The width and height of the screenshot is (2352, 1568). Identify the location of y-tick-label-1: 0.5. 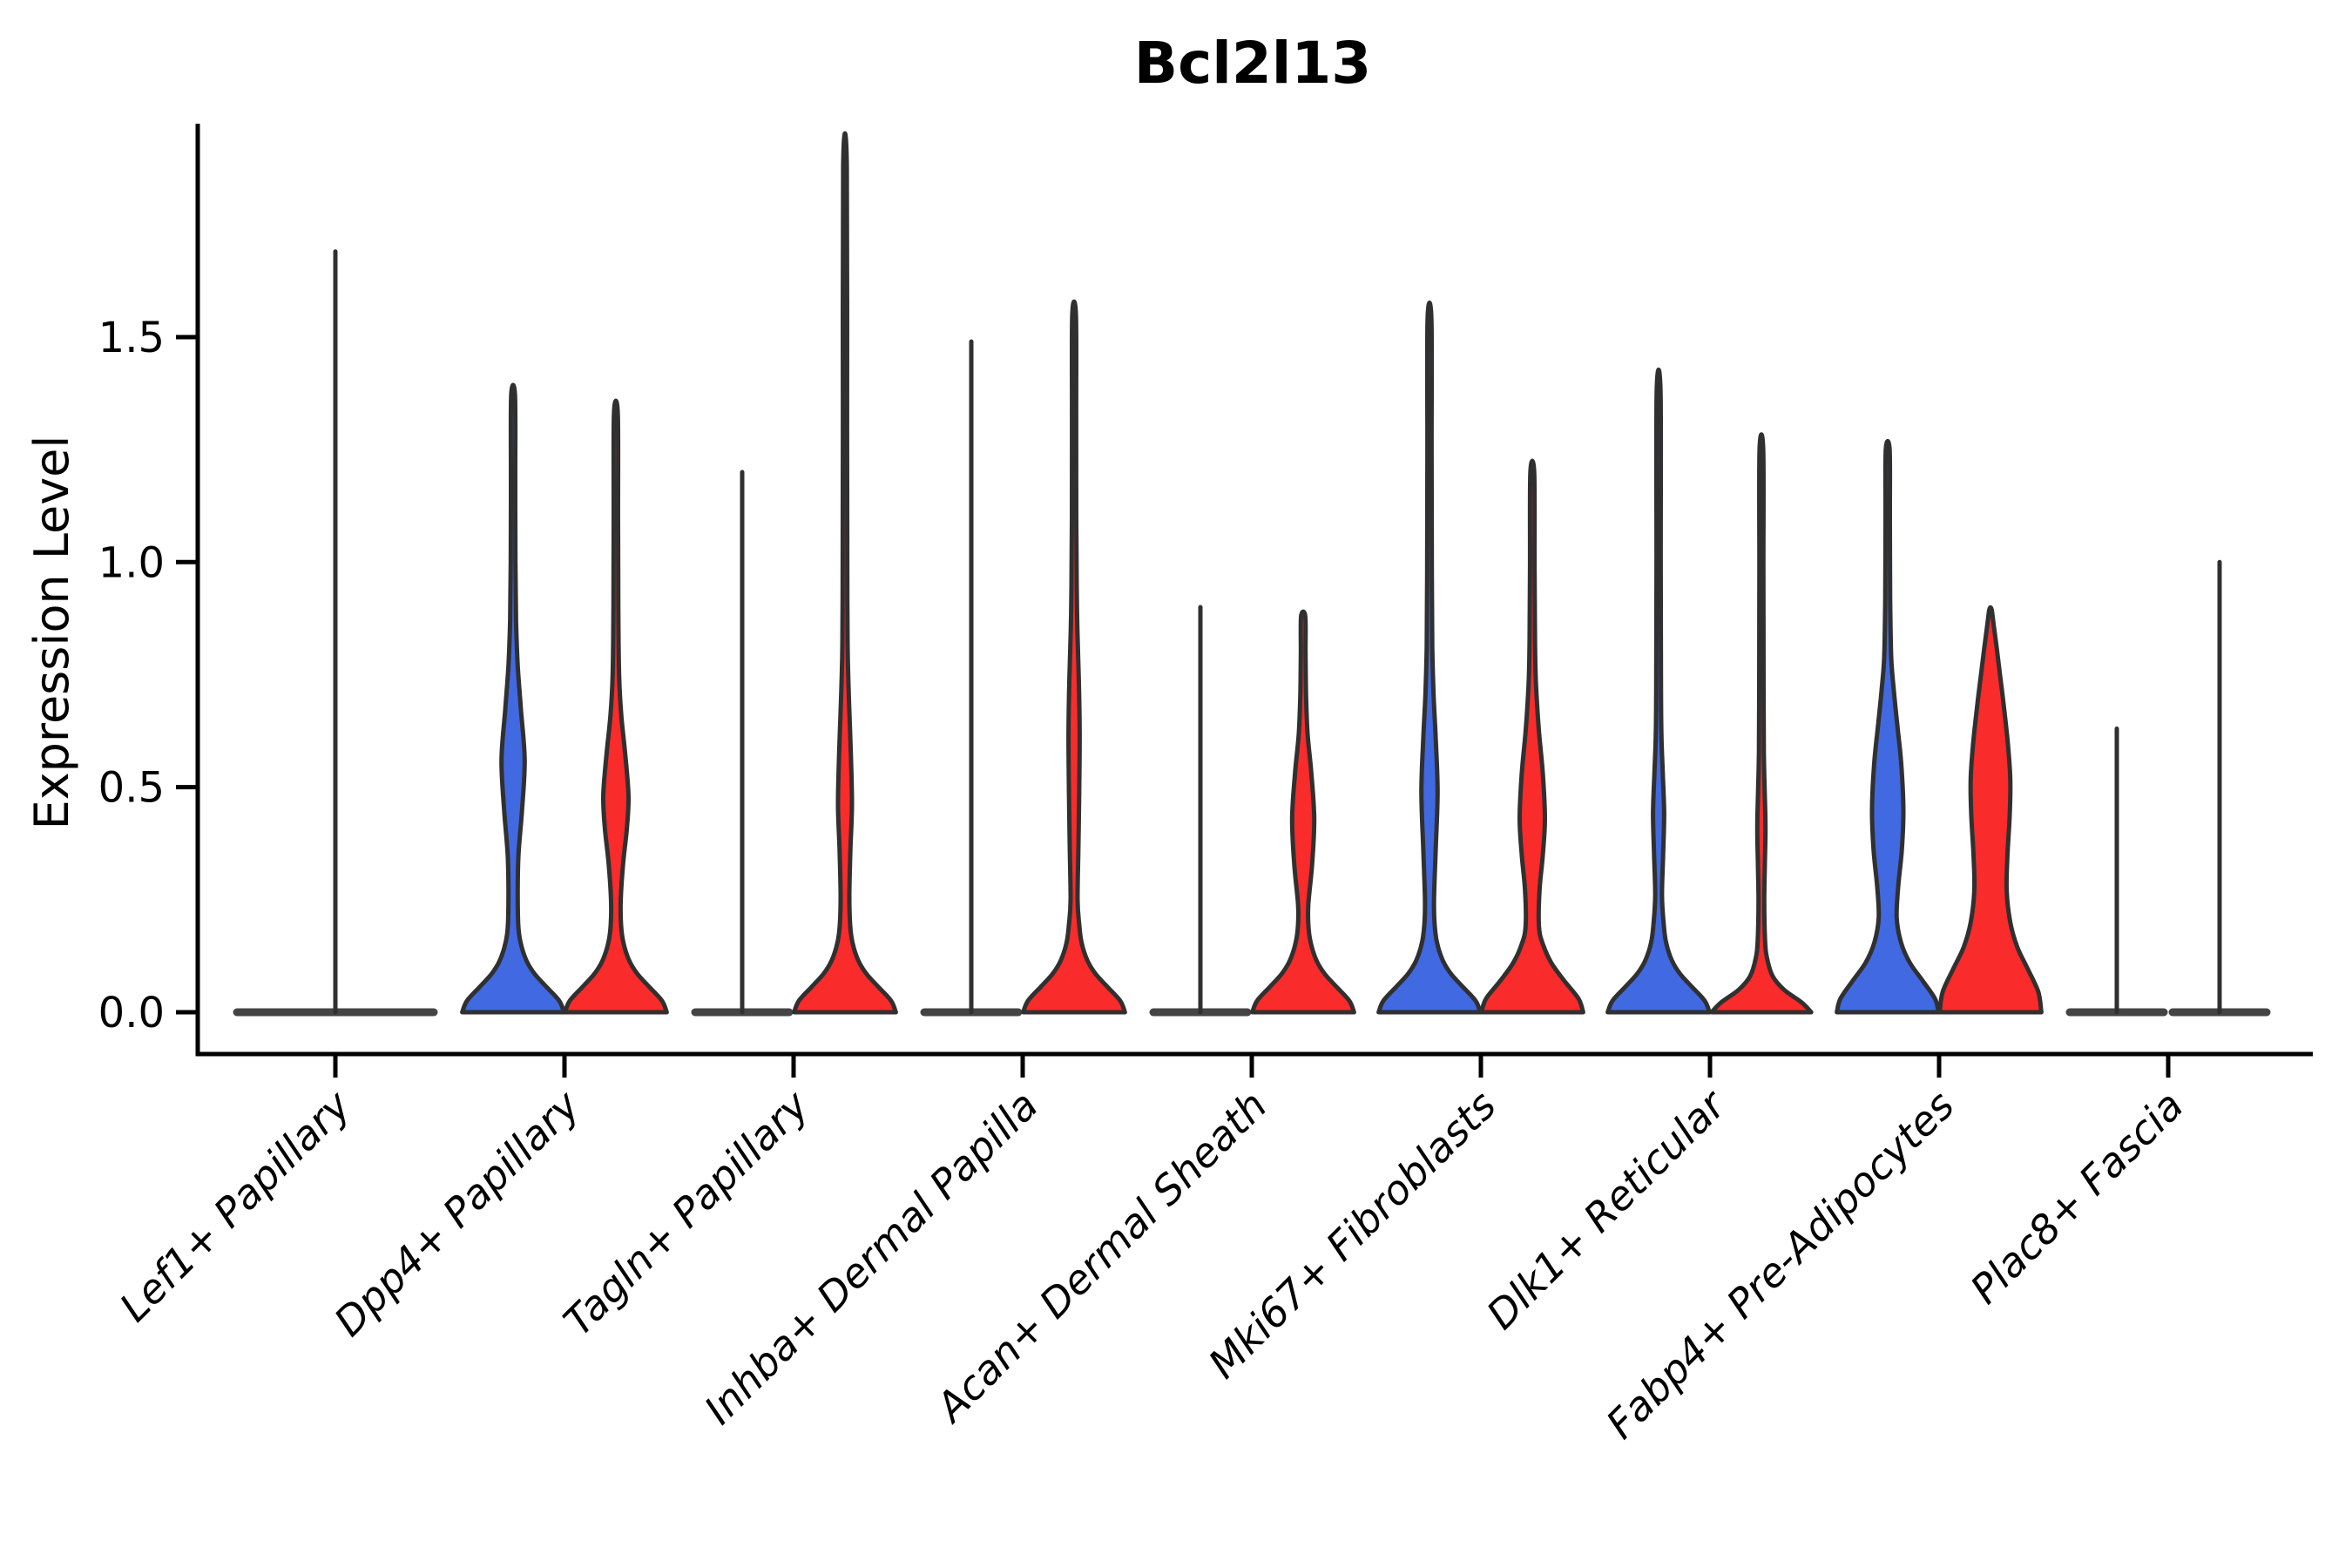
(131, 788).